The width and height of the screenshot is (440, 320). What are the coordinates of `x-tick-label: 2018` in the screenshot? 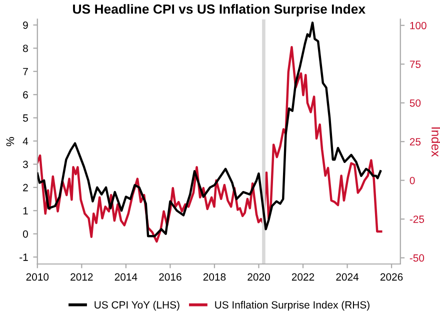 It's located at (214, 277).